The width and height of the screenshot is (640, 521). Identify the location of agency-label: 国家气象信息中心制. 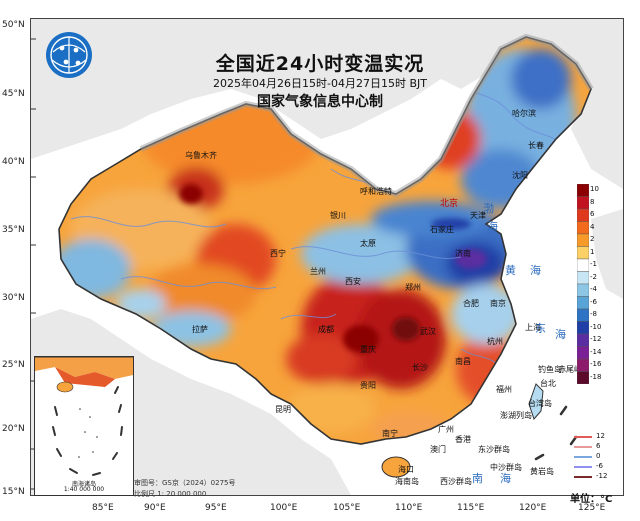
(320, 102).